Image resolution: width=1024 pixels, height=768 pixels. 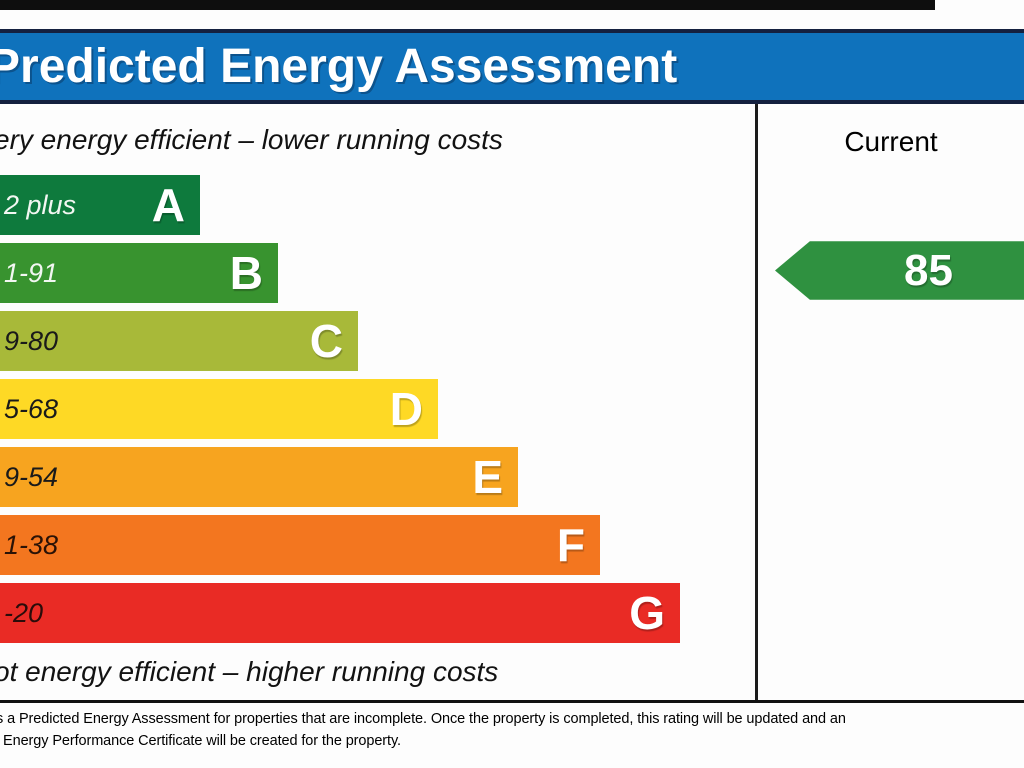 I want to click on title-banner: Predicted Energy Assessment, so click(x=512, y=66).